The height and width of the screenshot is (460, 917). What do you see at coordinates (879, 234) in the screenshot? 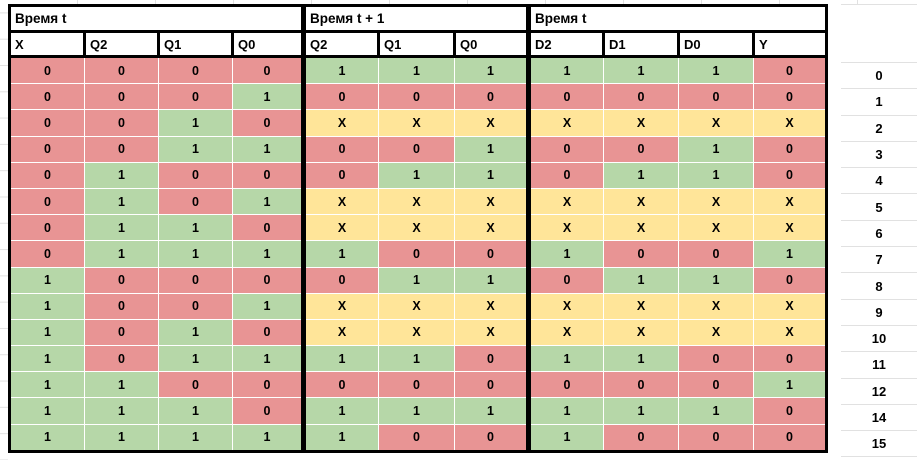
I see `row-index: 6` at bounding box center [879, 234].